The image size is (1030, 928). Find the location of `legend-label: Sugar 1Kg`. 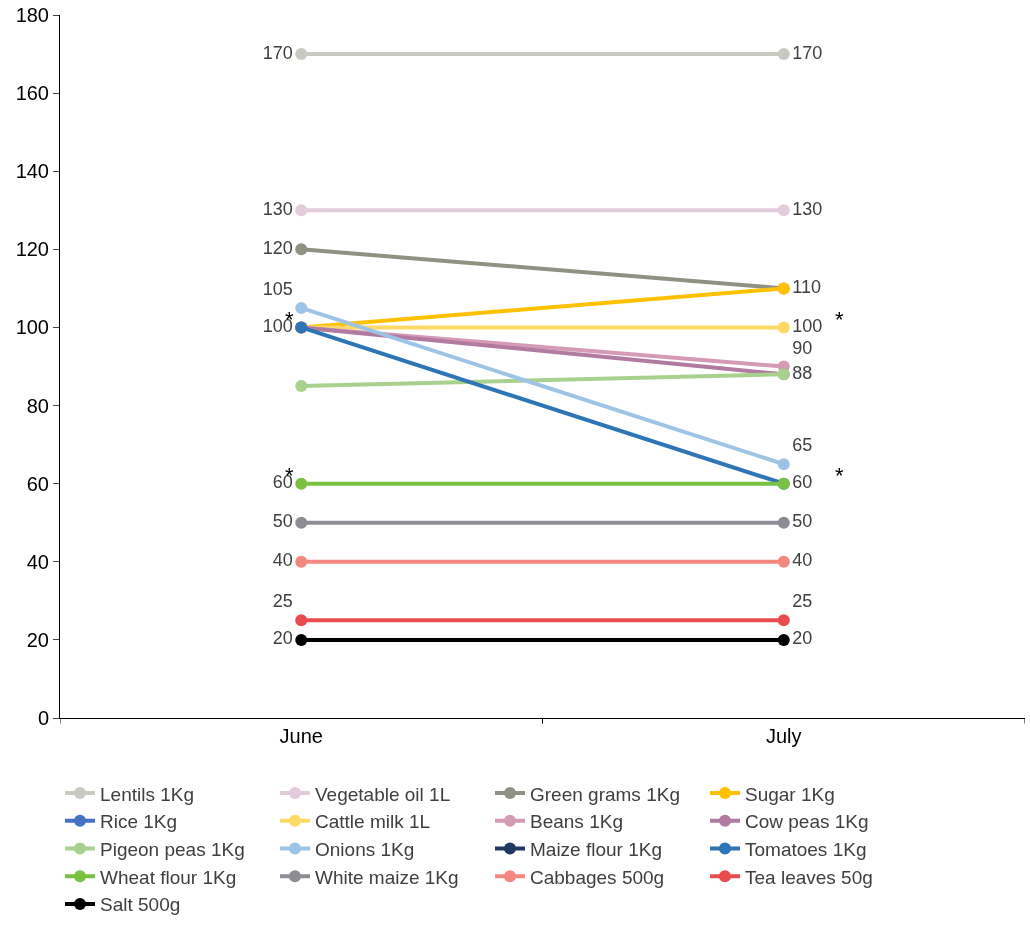

legend-label: Sugar 1Kg is located at coordinates (790, 794).